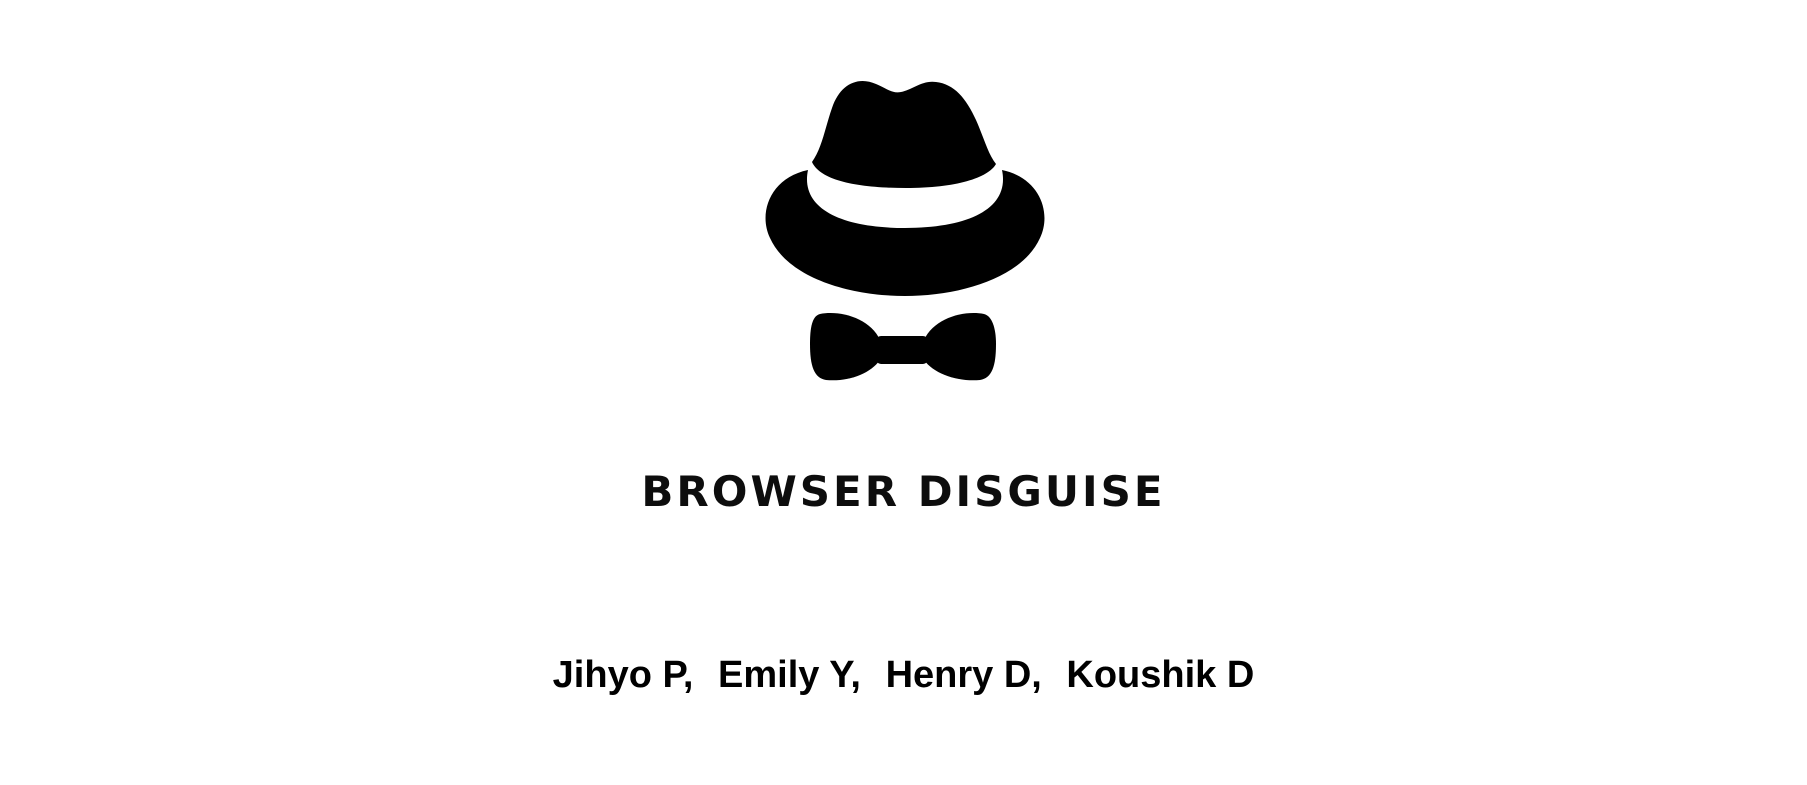  I want to click on author-name: Henry D,, so click(963, 675).